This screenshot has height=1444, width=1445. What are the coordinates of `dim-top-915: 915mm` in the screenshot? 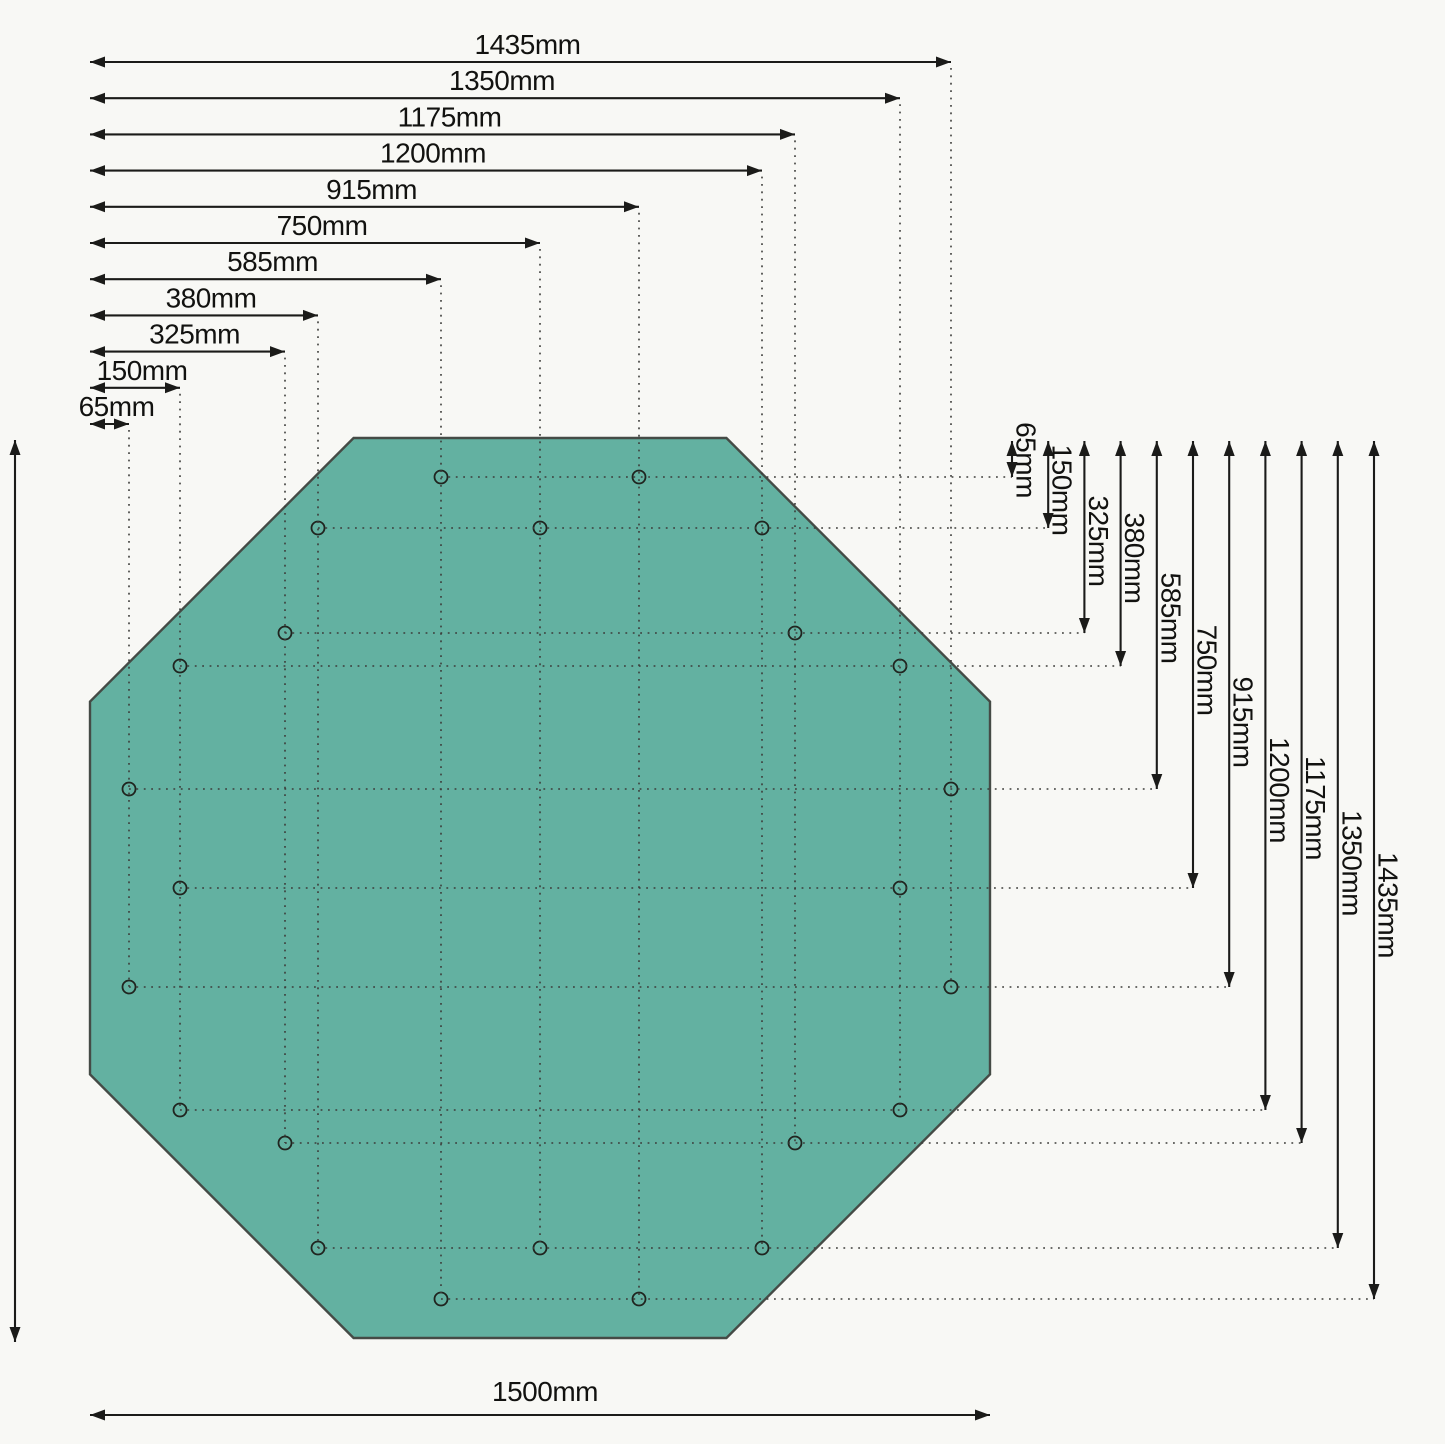 It's located at (364, 193).